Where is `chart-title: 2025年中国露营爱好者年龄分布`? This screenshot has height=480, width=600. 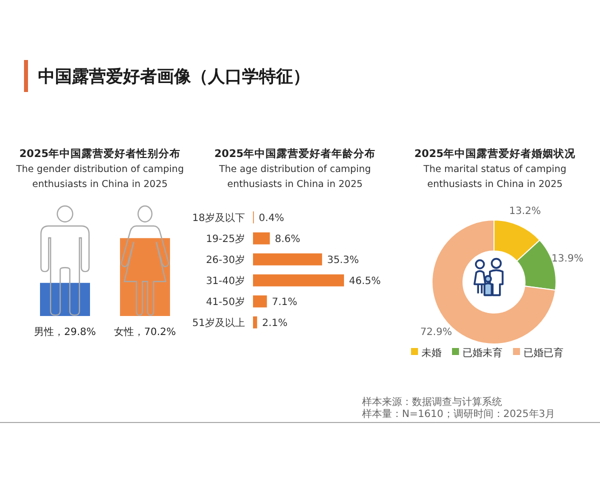
chart-title: 2025年中国露营爱好者年龄分布 is located at coordinates (295, 154).